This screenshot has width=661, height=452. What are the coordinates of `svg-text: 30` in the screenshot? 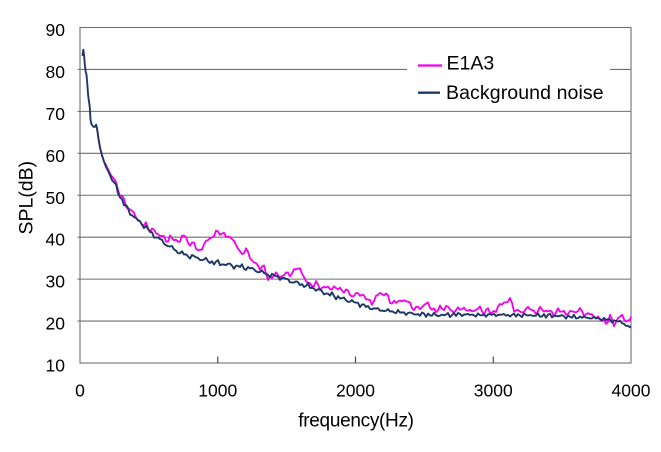 It's located at (56, 282).